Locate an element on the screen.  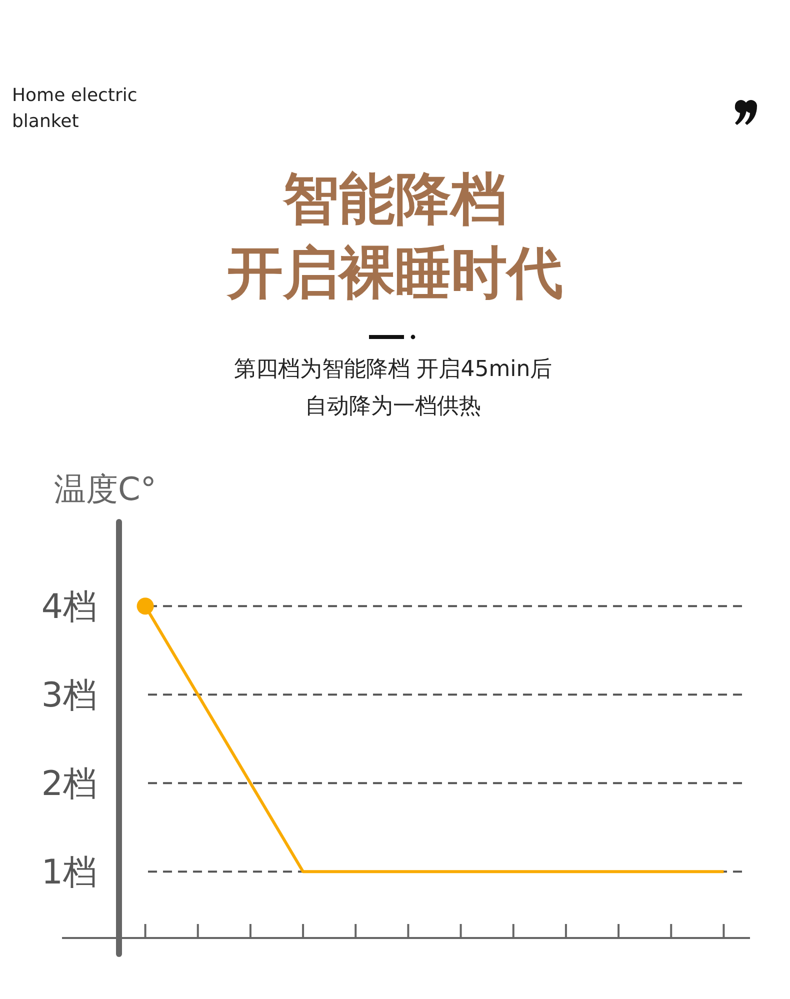
y-tick-label: 2档 is located at coordinates (69, 784).